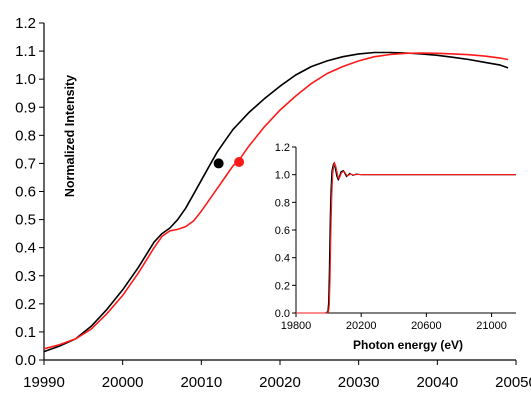 This screenshot has width=531, height=397. What do you see at coordinates (282, 286) in the screenshot?
I see `inset-y-tick-label: 0.2` at bounding box center [282, 286].